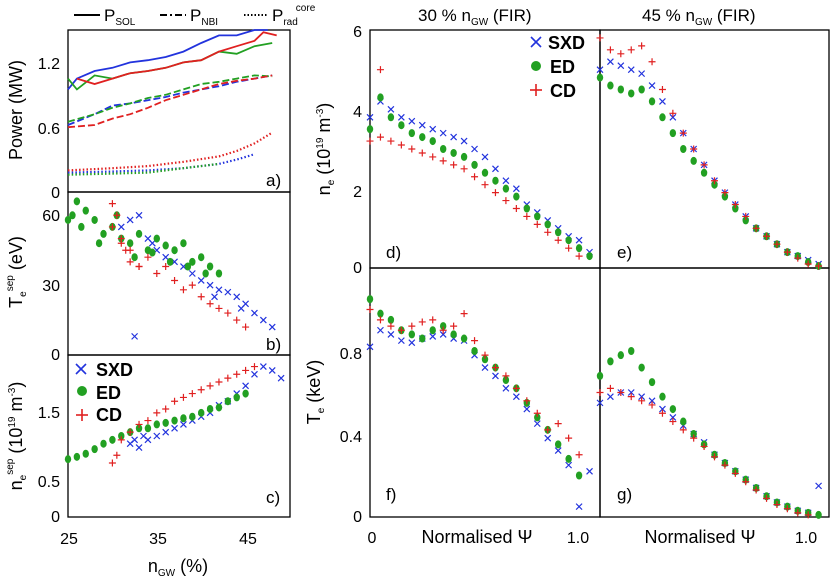  I want to click on prad-legend-label: Pradcore, so click(294, 15).